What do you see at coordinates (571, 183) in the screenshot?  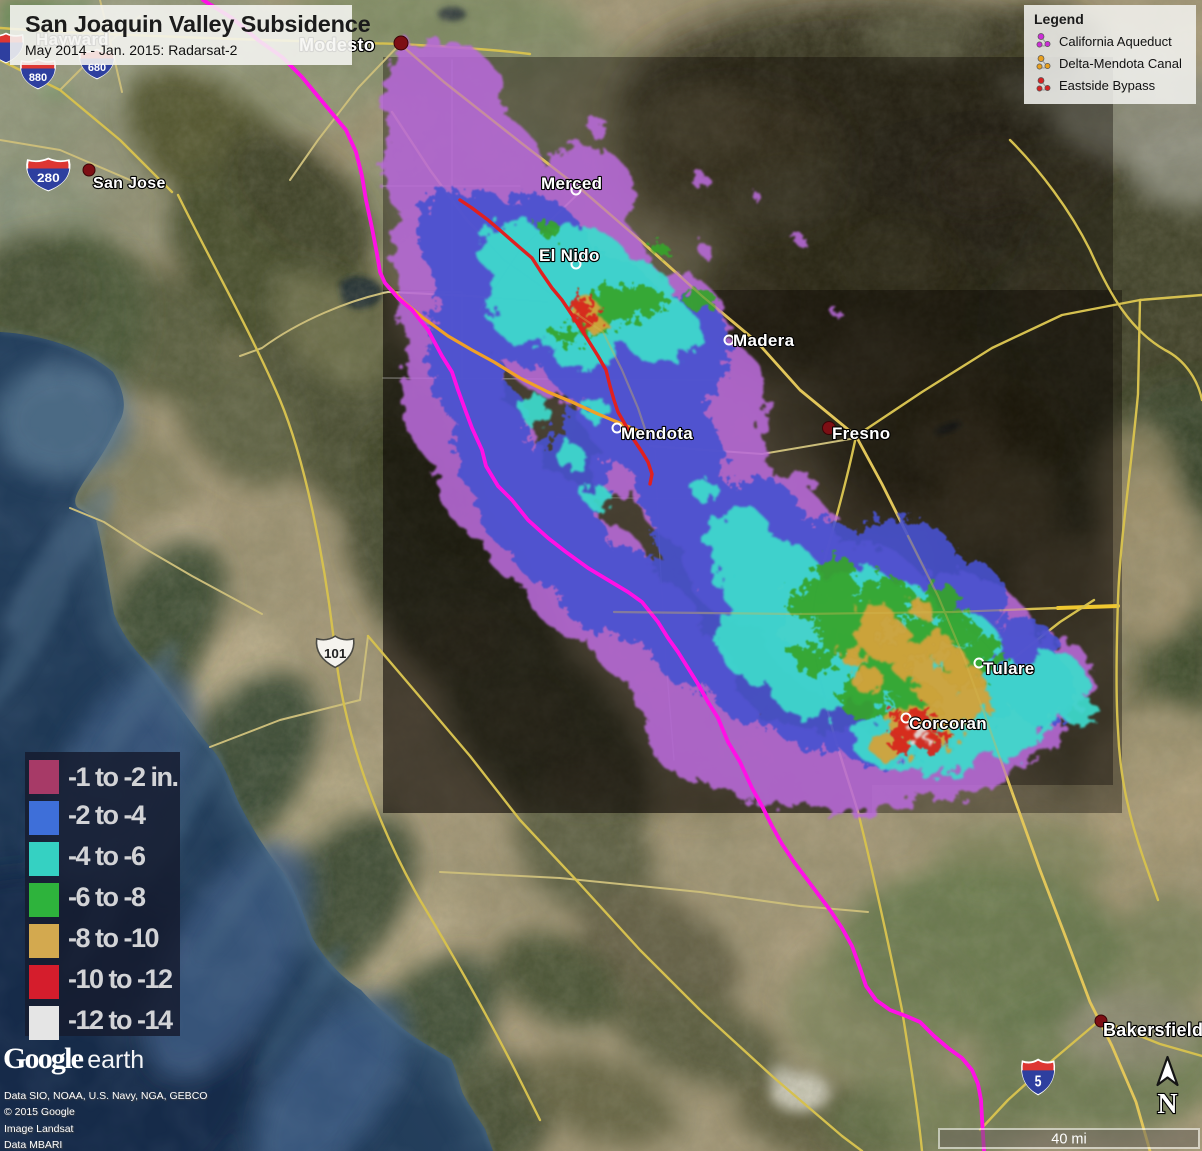 I see `svg-text: Merced` at bounding box center [571, 183].